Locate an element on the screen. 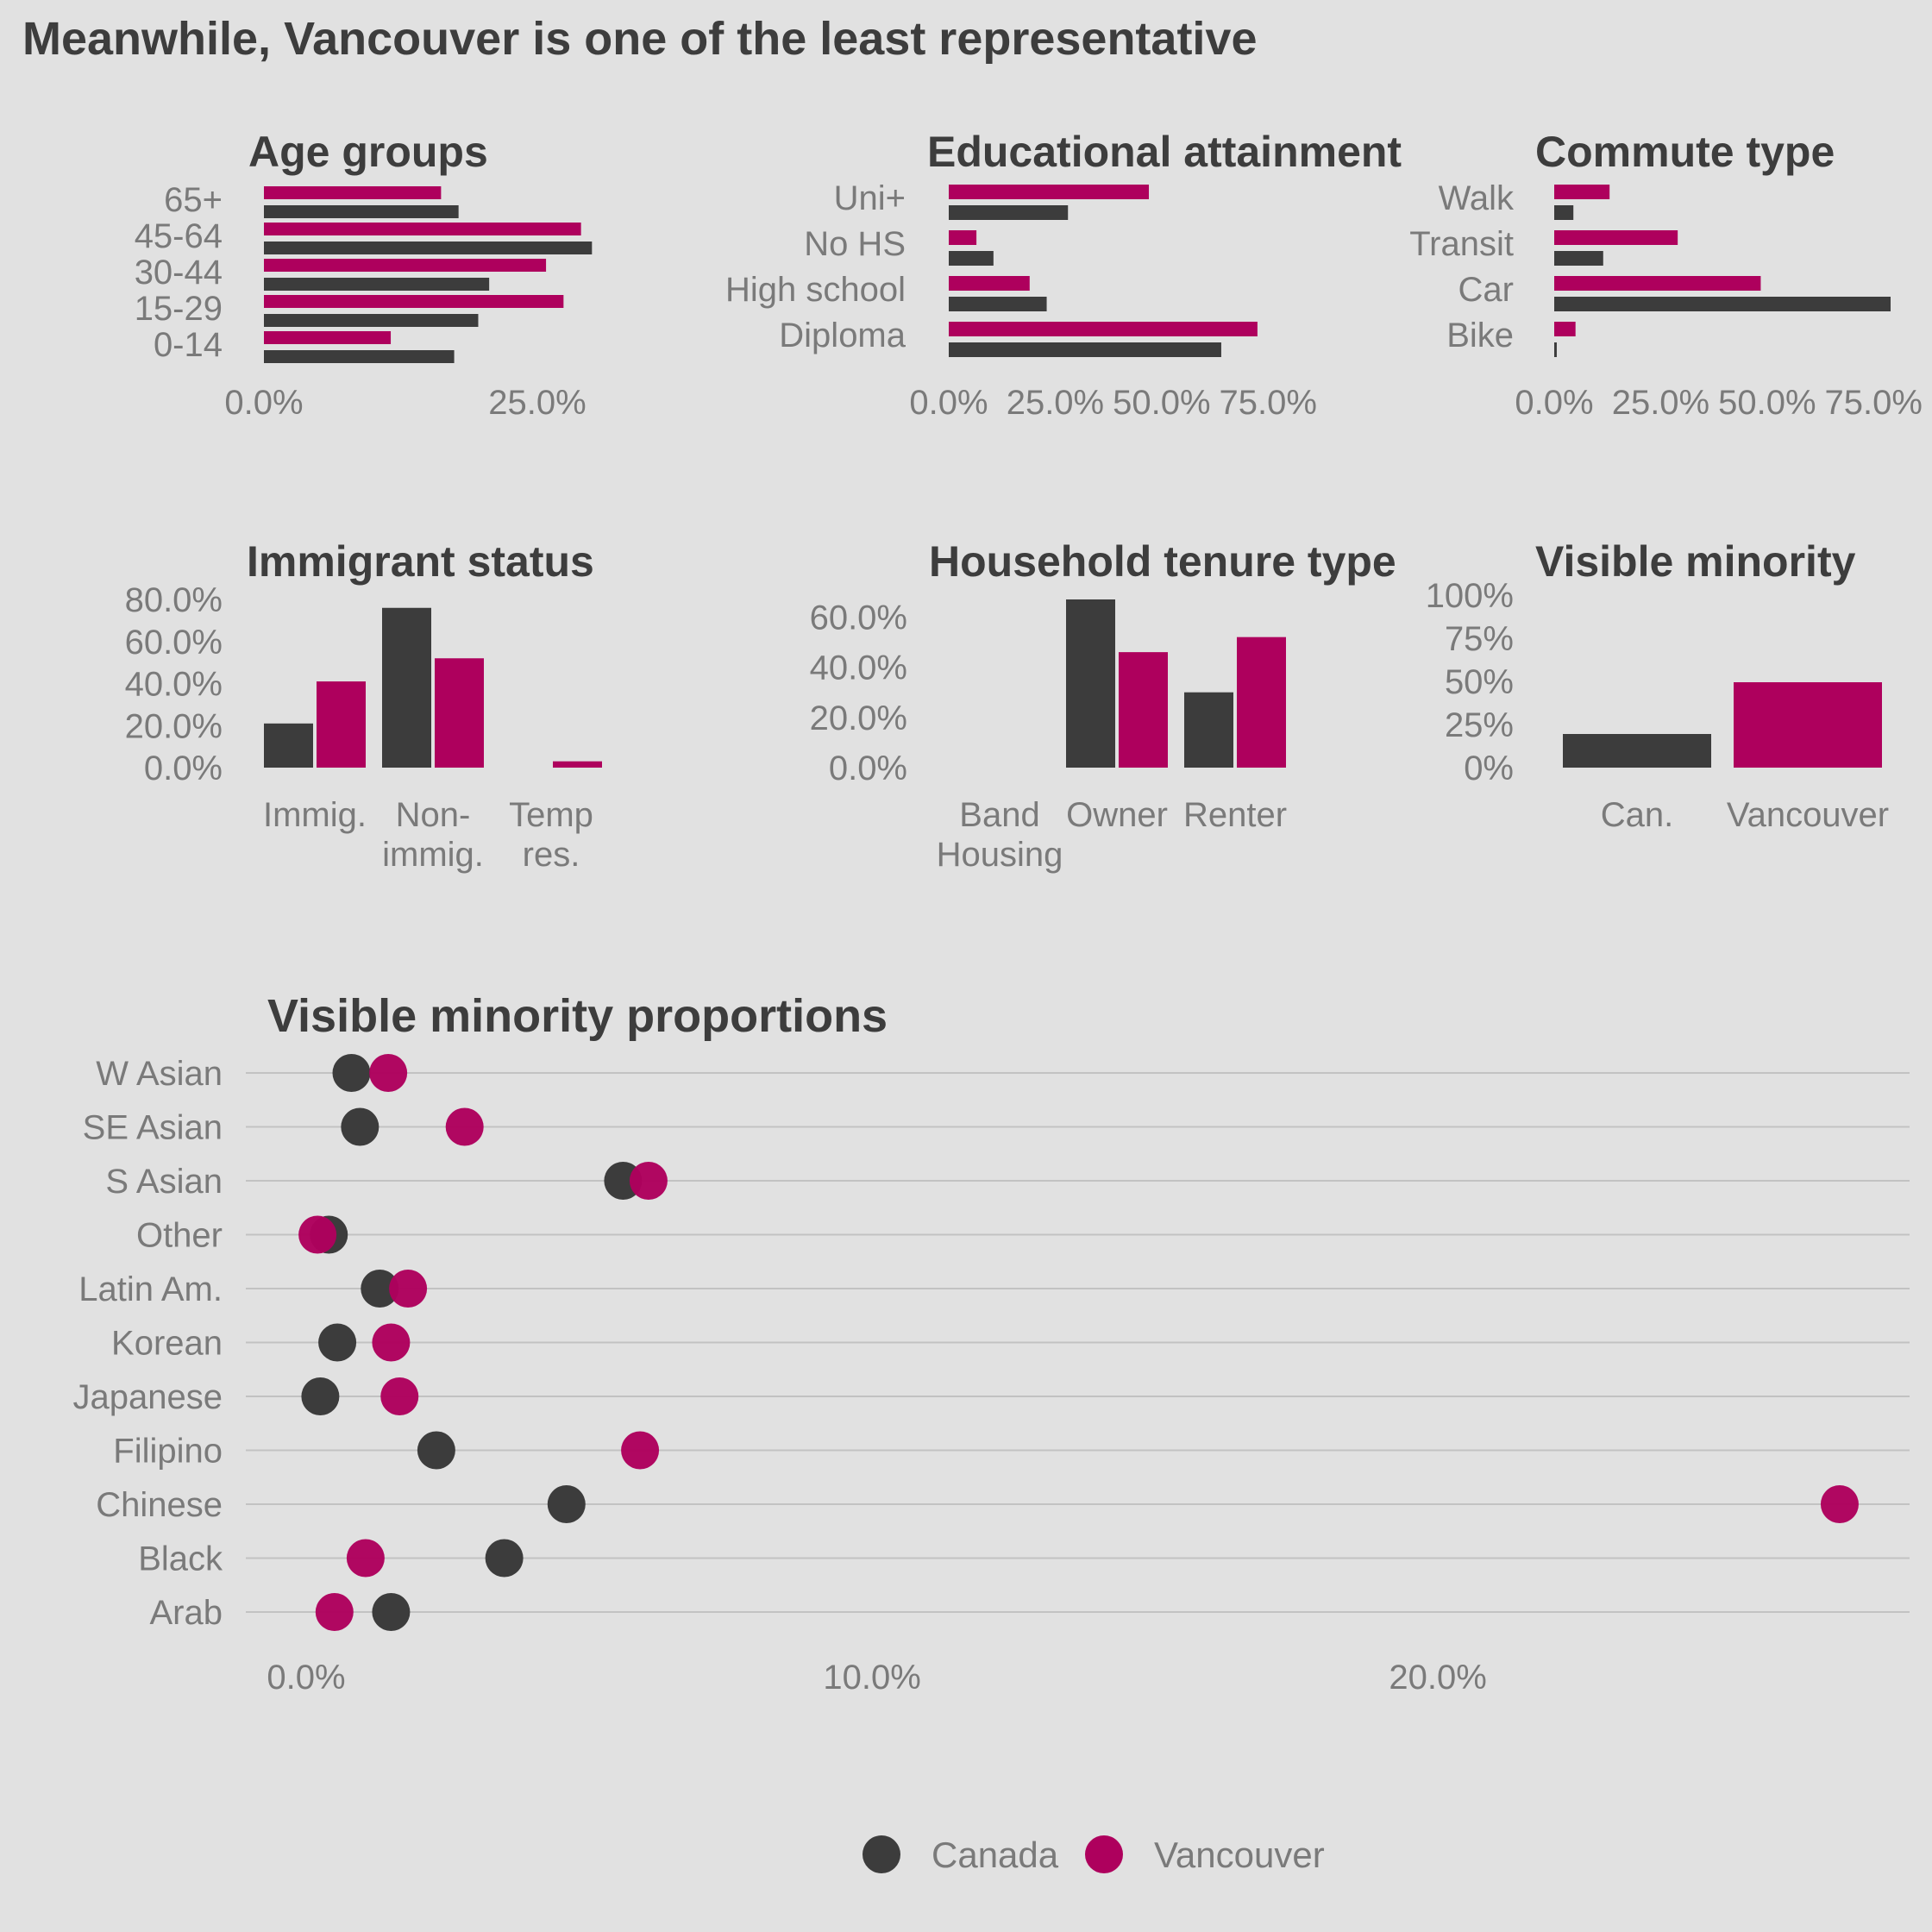 The height and width of the screenshot is (1932, 1932). commute-category-label: Bike is located at coordinates (1480, 335).